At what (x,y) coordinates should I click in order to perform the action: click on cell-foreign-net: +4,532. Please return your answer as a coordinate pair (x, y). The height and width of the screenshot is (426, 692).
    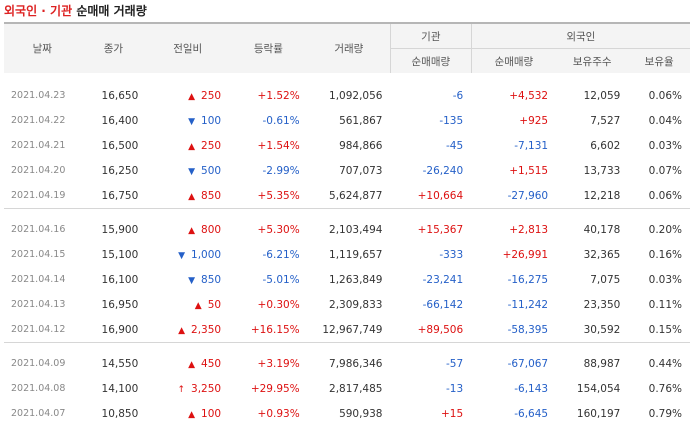
    Looking at the image, I should click on (529, 95).